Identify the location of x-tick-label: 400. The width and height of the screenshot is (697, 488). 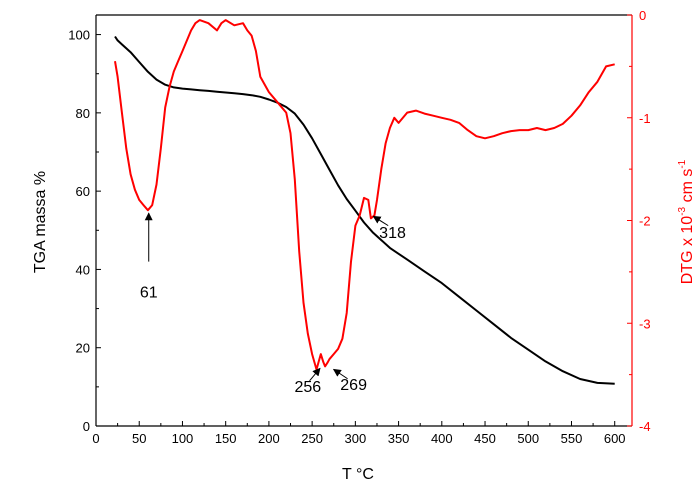
(442, 438).